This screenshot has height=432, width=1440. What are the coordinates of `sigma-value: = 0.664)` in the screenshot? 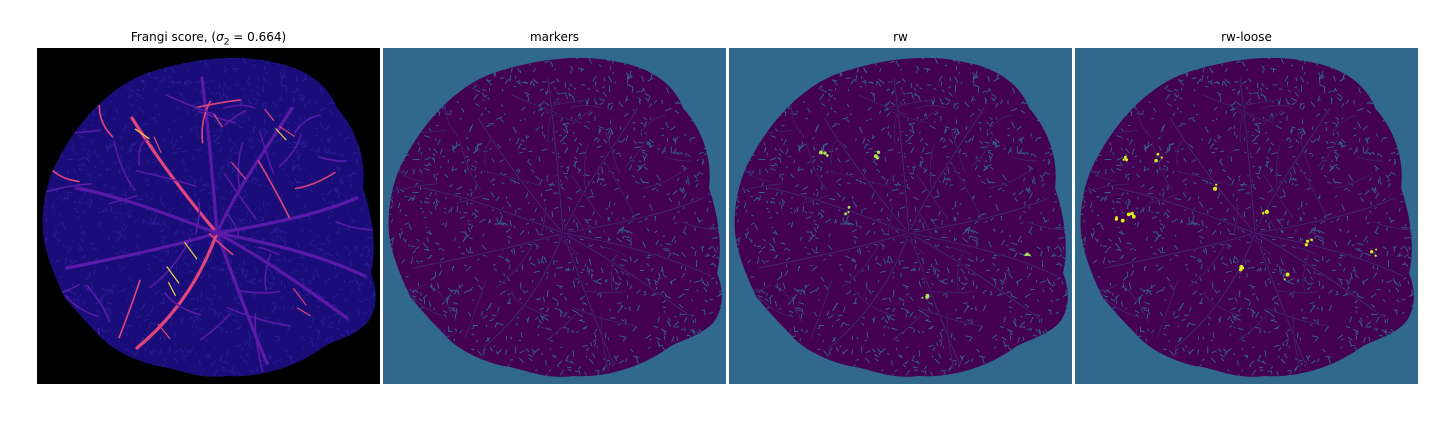 It's located at (258, 37).